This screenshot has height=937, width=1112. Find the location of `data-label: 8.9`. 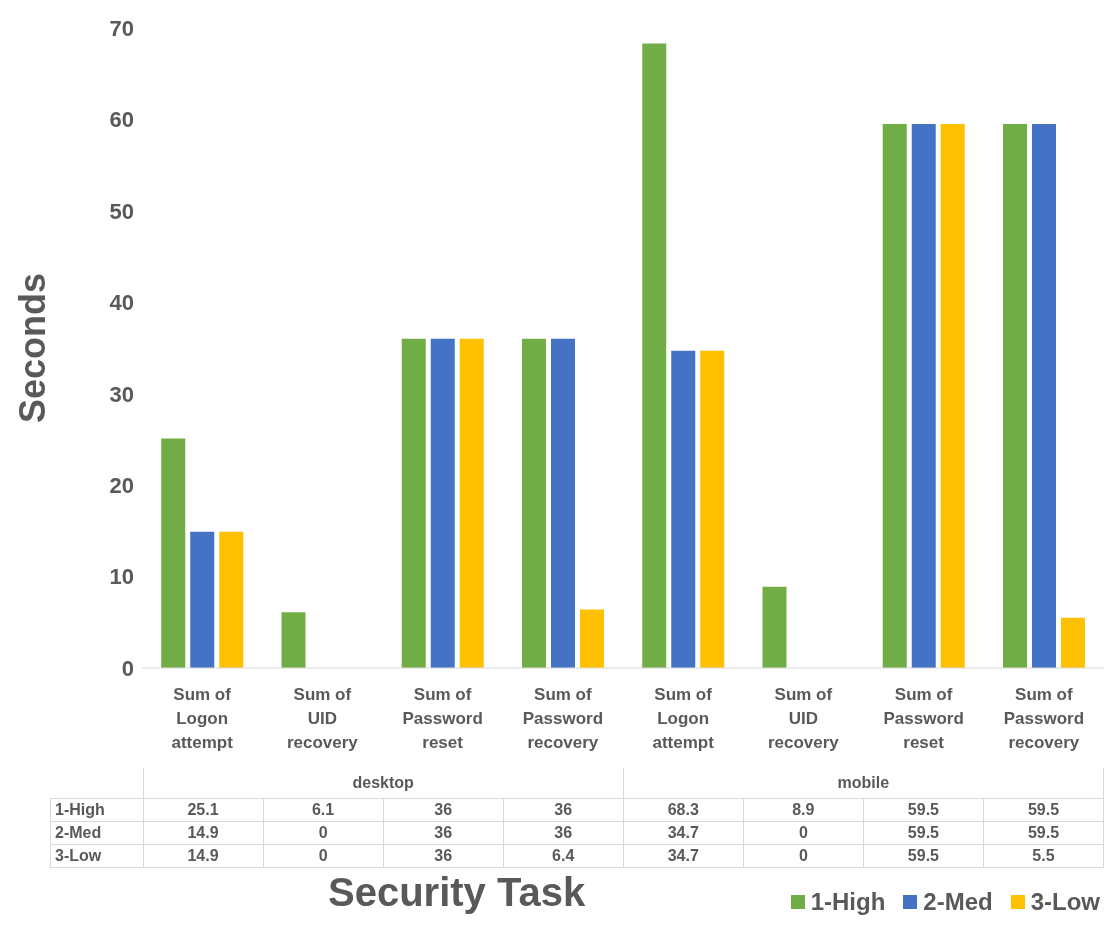

data-label: 8.9 is located at coordinates (803, 810).